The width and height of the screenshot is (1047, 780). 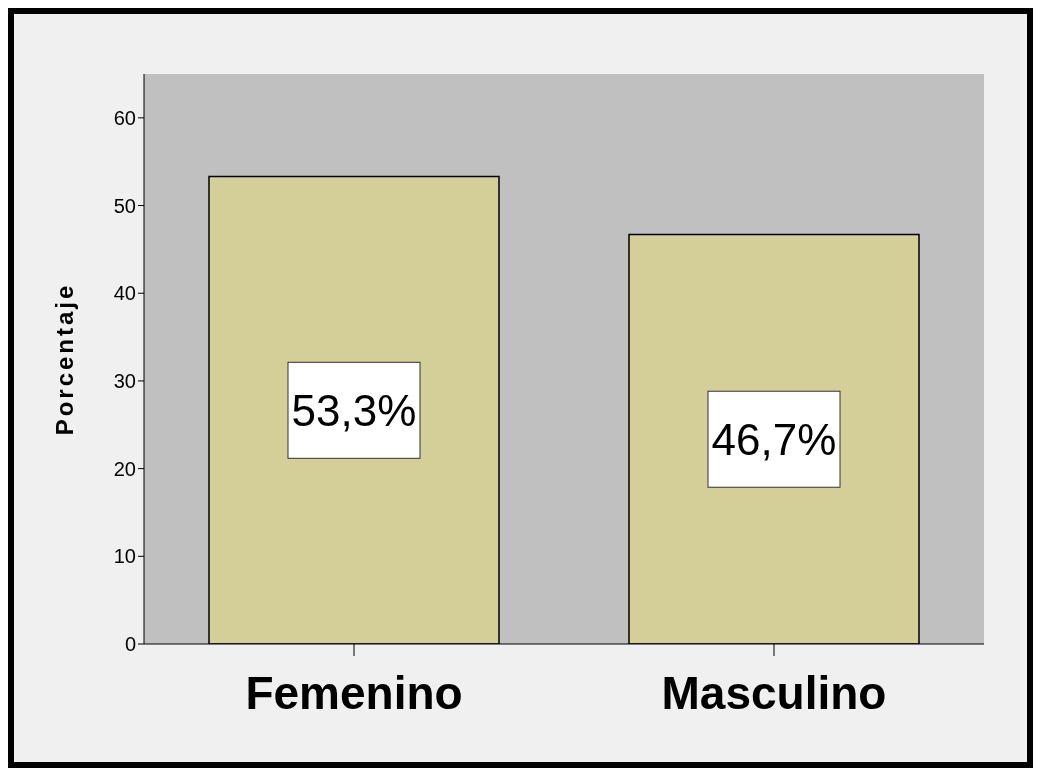 What do you see at coordinates (124, 205) in the screenshot?
I see `y-tick-label: 50` at bounding box center [124, 205].